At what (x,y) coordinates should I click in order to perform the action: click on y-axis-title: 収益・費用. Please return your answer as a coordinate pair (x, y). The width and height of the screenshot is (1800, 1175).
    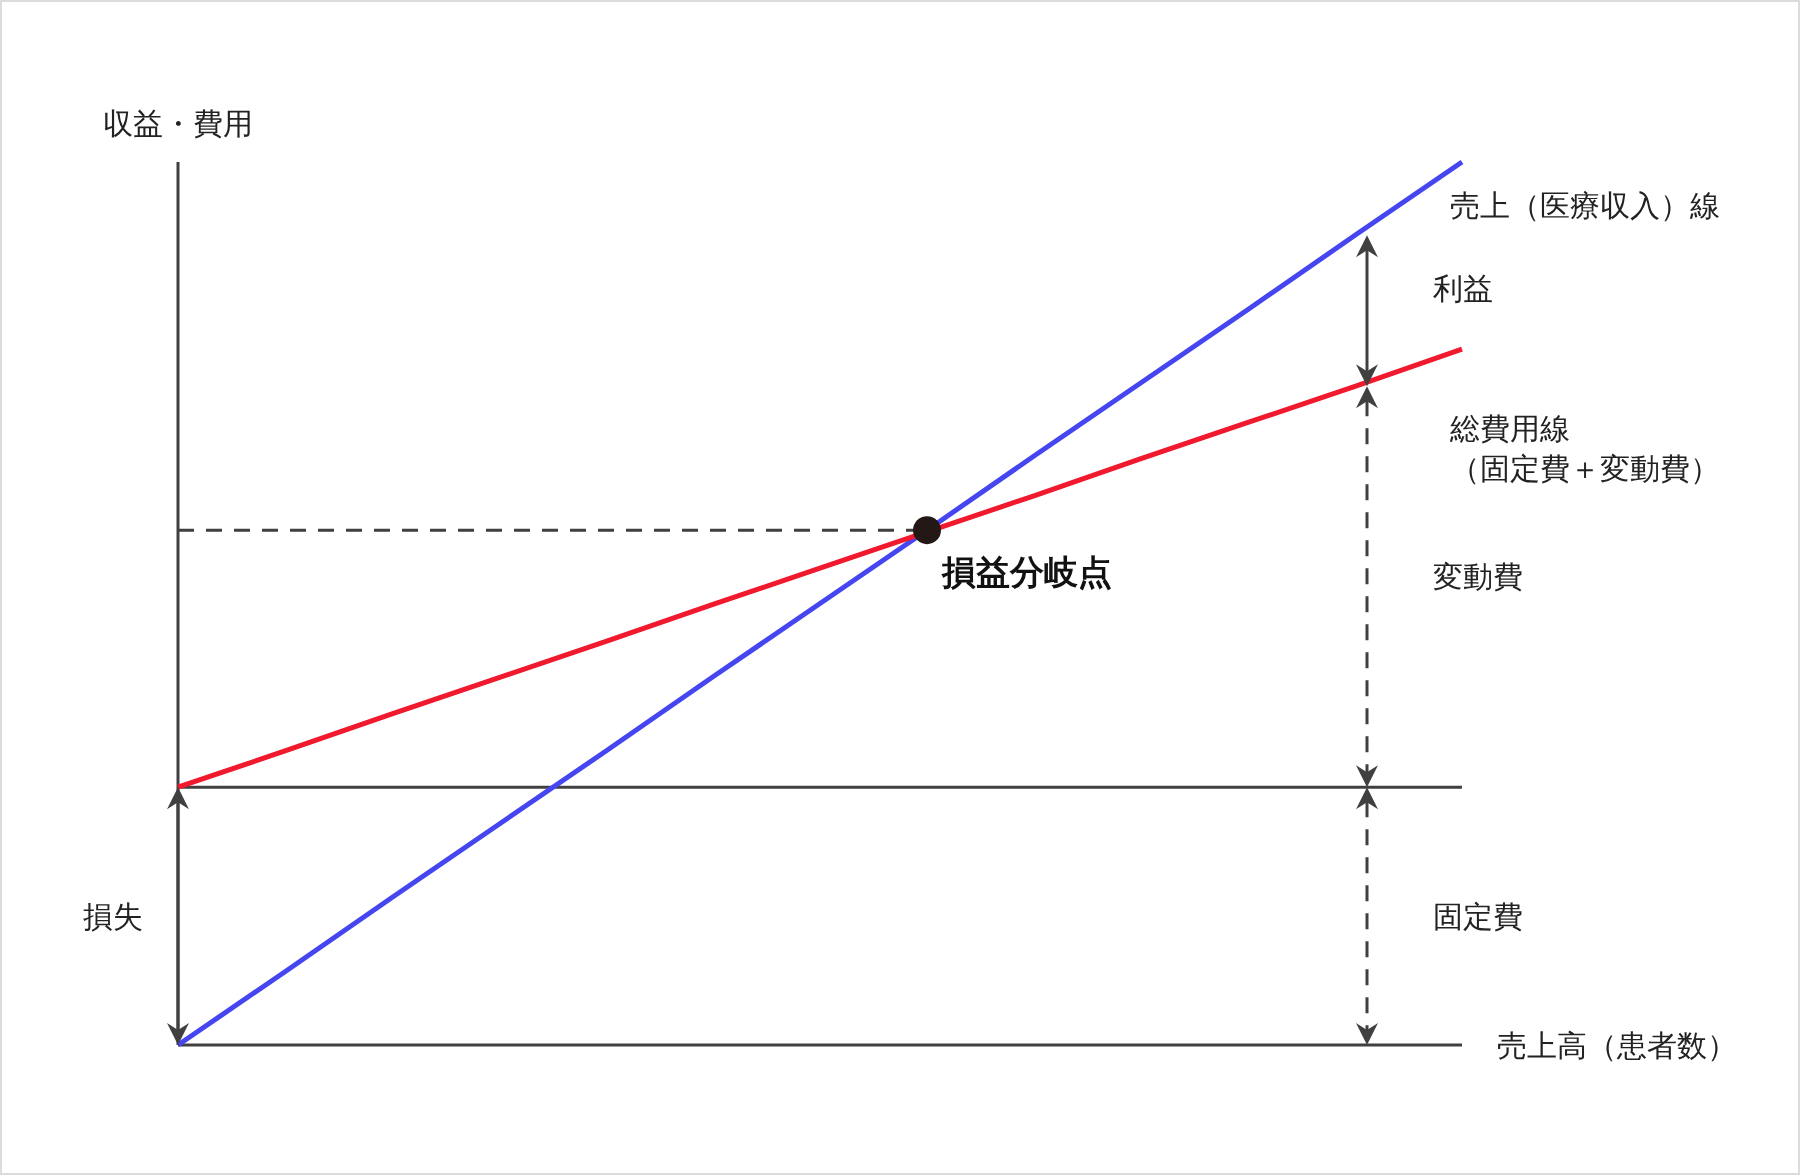
    Looking at the image, I should click on (178, 123).